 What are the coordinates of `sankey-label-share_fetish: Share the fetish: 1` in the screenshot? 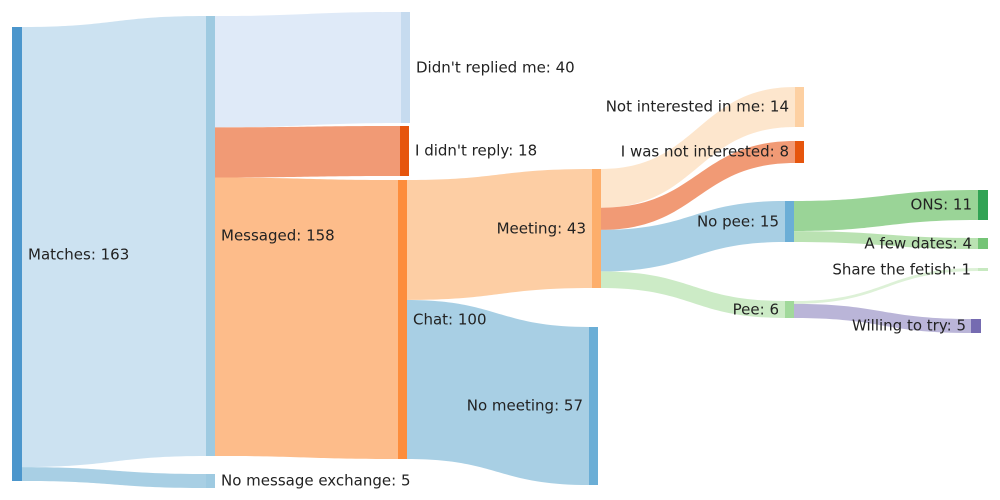 It's located at (901, 270).